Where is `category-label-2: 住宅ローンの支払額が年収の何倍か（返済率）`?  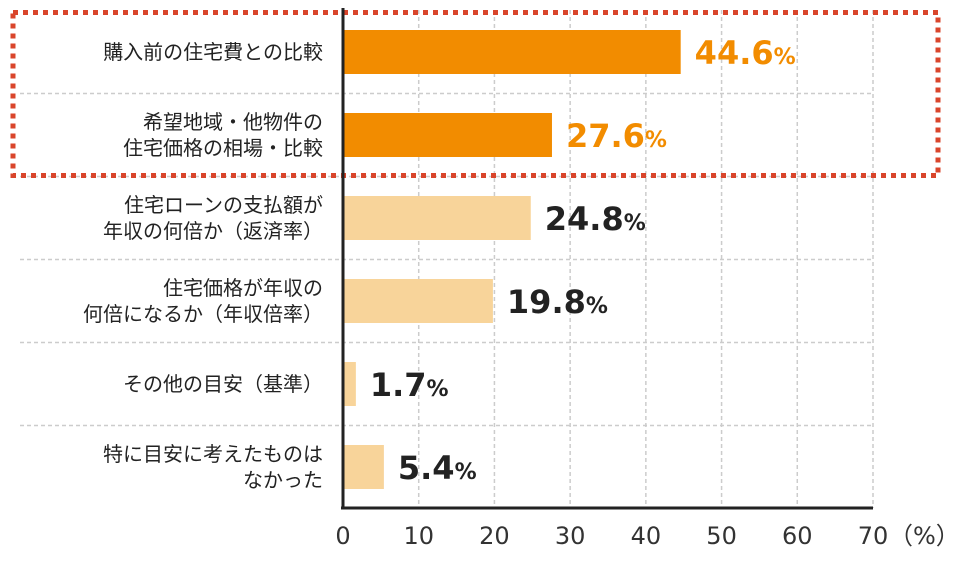 category-label-2: 住宅ローンの支払額が年収の何倍か（返済率） is located at coordinates (213, 218).